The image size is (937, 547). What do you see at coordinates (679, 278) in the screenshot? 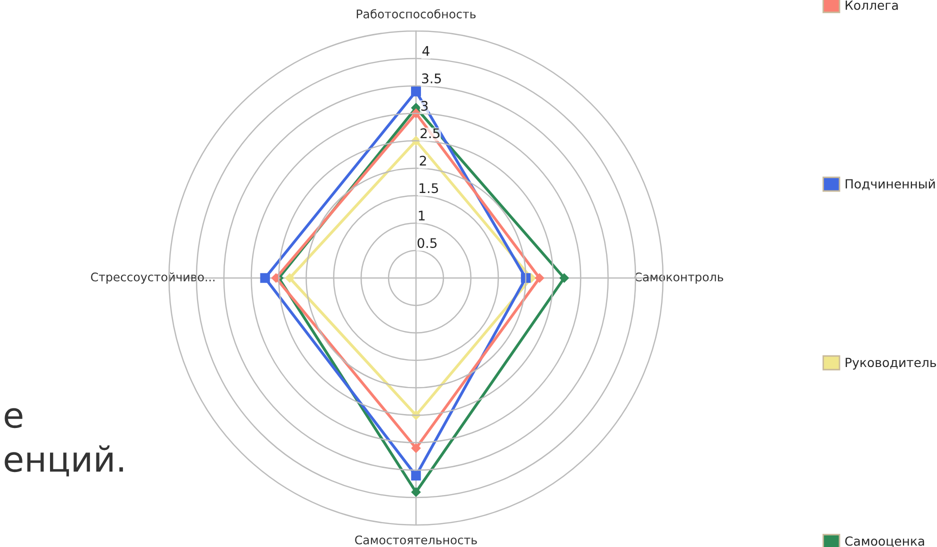
I see `spoke-label: Самоконтроль` at bounding box center [679, 278].